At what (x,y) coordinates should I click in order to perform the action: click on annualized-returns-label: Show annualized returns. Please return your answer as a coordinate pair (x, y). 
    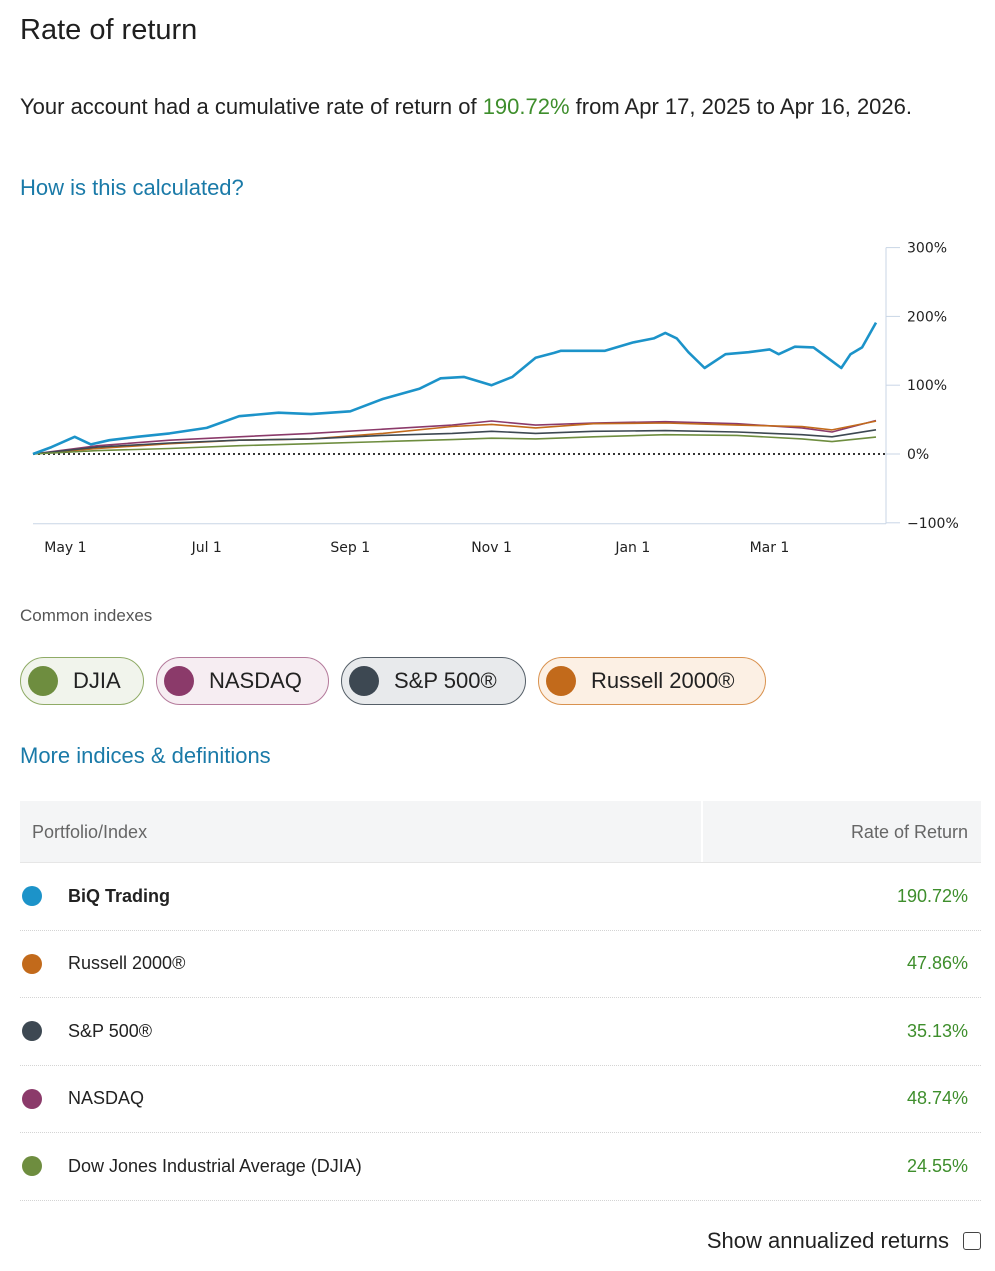
    Looking at the image, I should click on (827, 1240).